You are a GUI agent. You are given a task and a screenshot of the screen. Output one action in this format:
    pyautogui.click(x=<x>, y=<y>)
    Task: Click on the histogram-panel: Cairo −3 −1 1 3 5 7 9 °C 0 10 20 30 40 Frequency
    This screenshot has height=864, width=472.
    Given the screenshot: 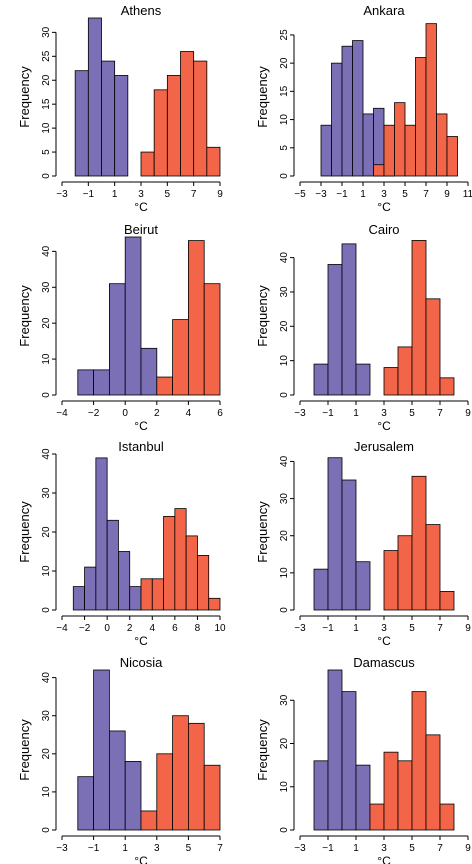 What is the action you would take?
    pyautogui.click(x=363, y=327)
    